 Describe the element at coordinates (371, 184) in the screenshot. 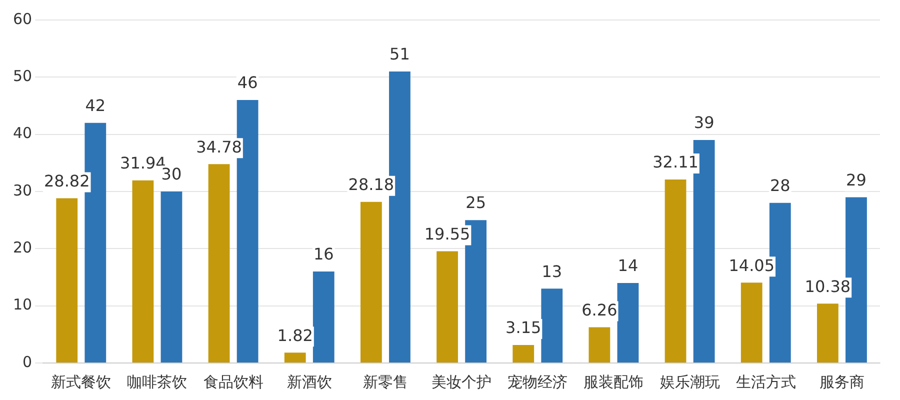

I see `data-label: 28.18` at that location.